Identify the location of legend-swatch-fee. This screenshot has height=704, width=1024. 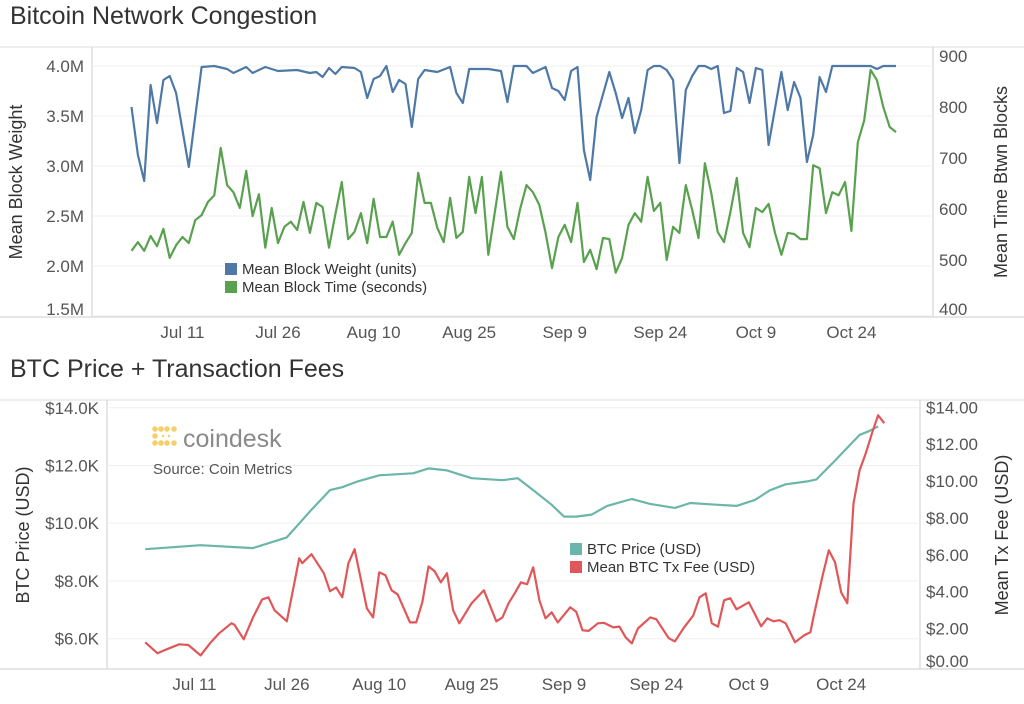
(576, 567).